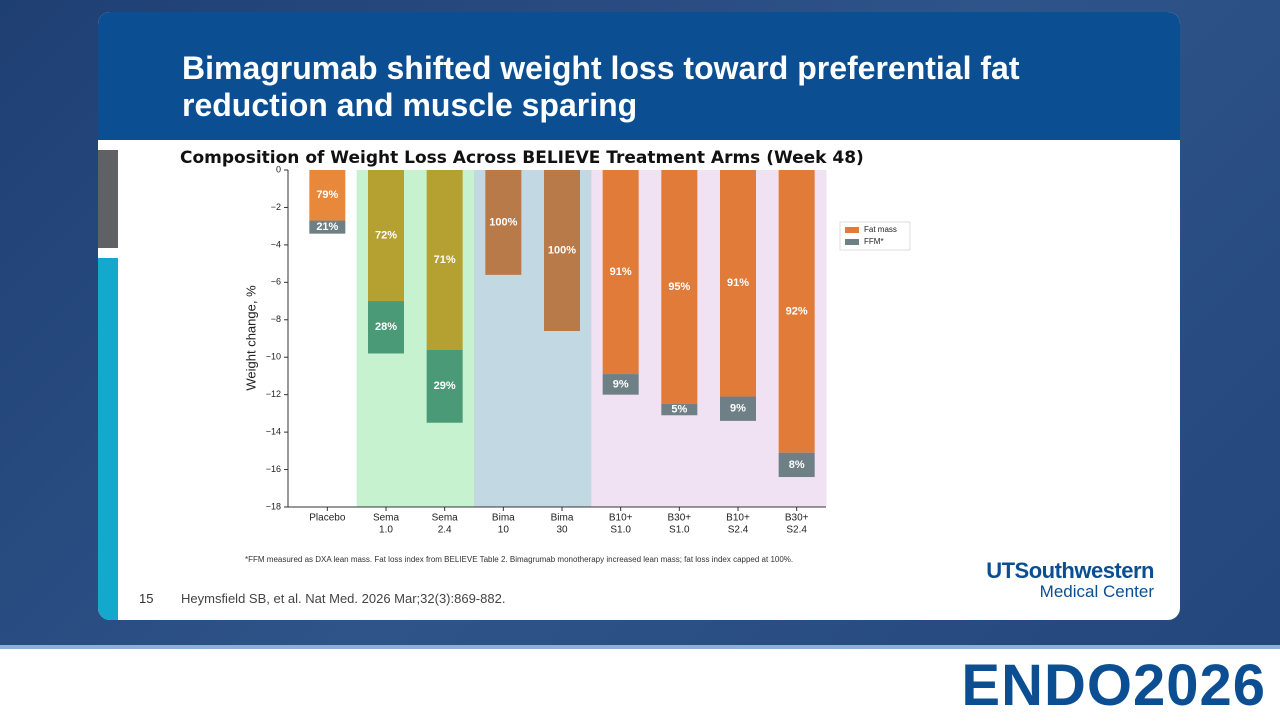 The width and height of the screenshot is (1280, 724). What do you see at coordinates (250, 338) in the screenshot?
I see `y-axis-label: Weight change, %` at bounding box center [250, 338].